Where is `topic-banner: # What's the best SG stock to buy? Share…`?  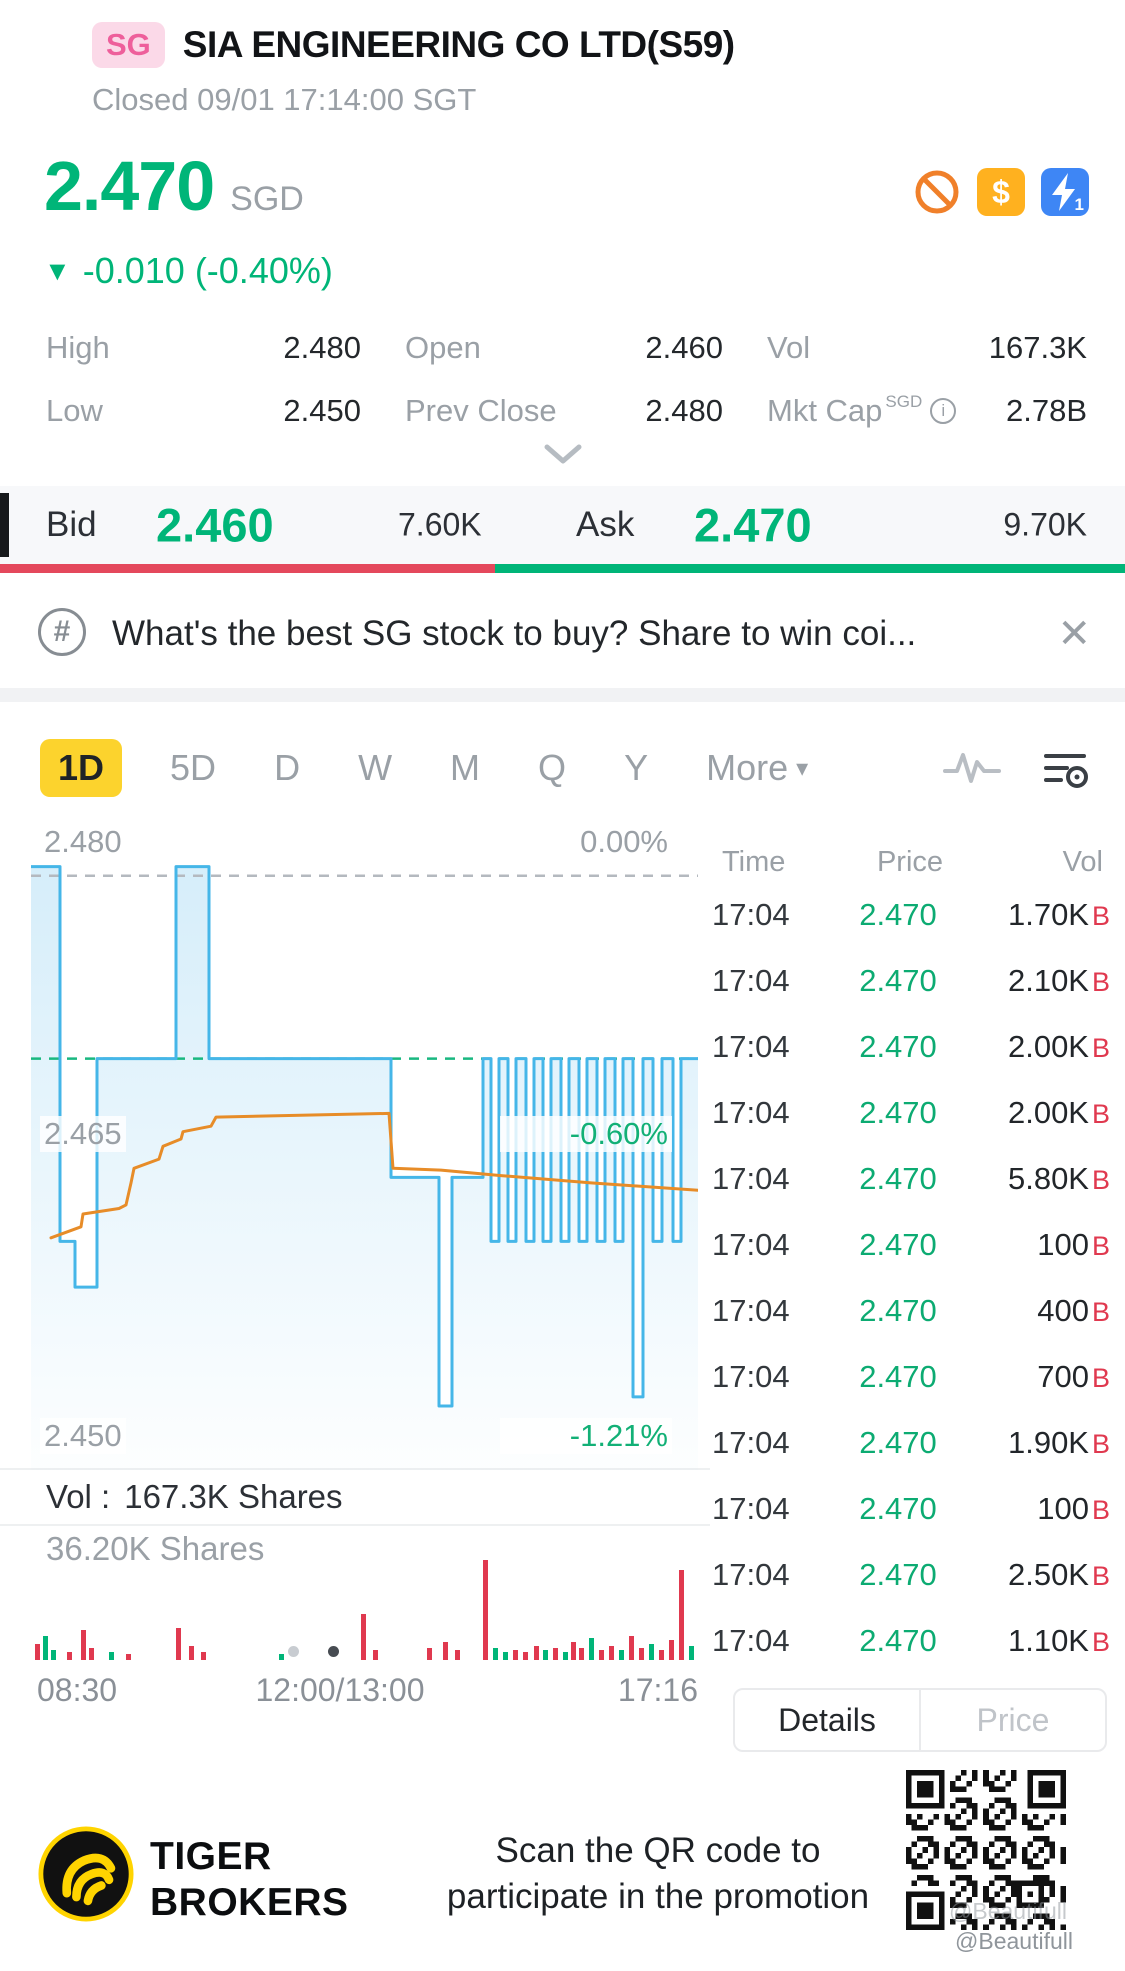 topic-banner: # What's the best SG stock to buy? Share… is located at coordinates (562, 634).